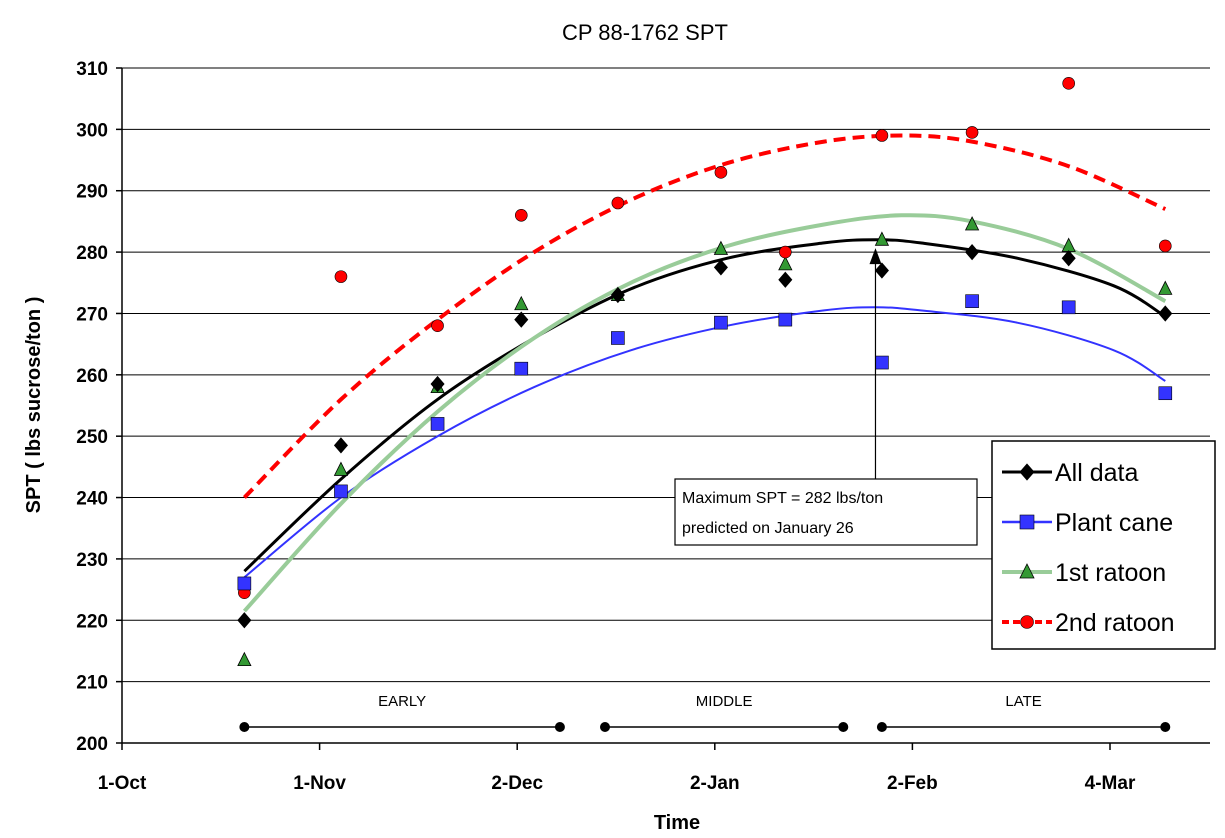 Image resolution: width=1225 pixels, height=838 pixels. Describe the element at coordinates (617, 768) in the screenshot. I see `x-ticks: 1-Oct 1-Nov 2-Dec 2-Jan 2-Feb 4-Mar` at that location.